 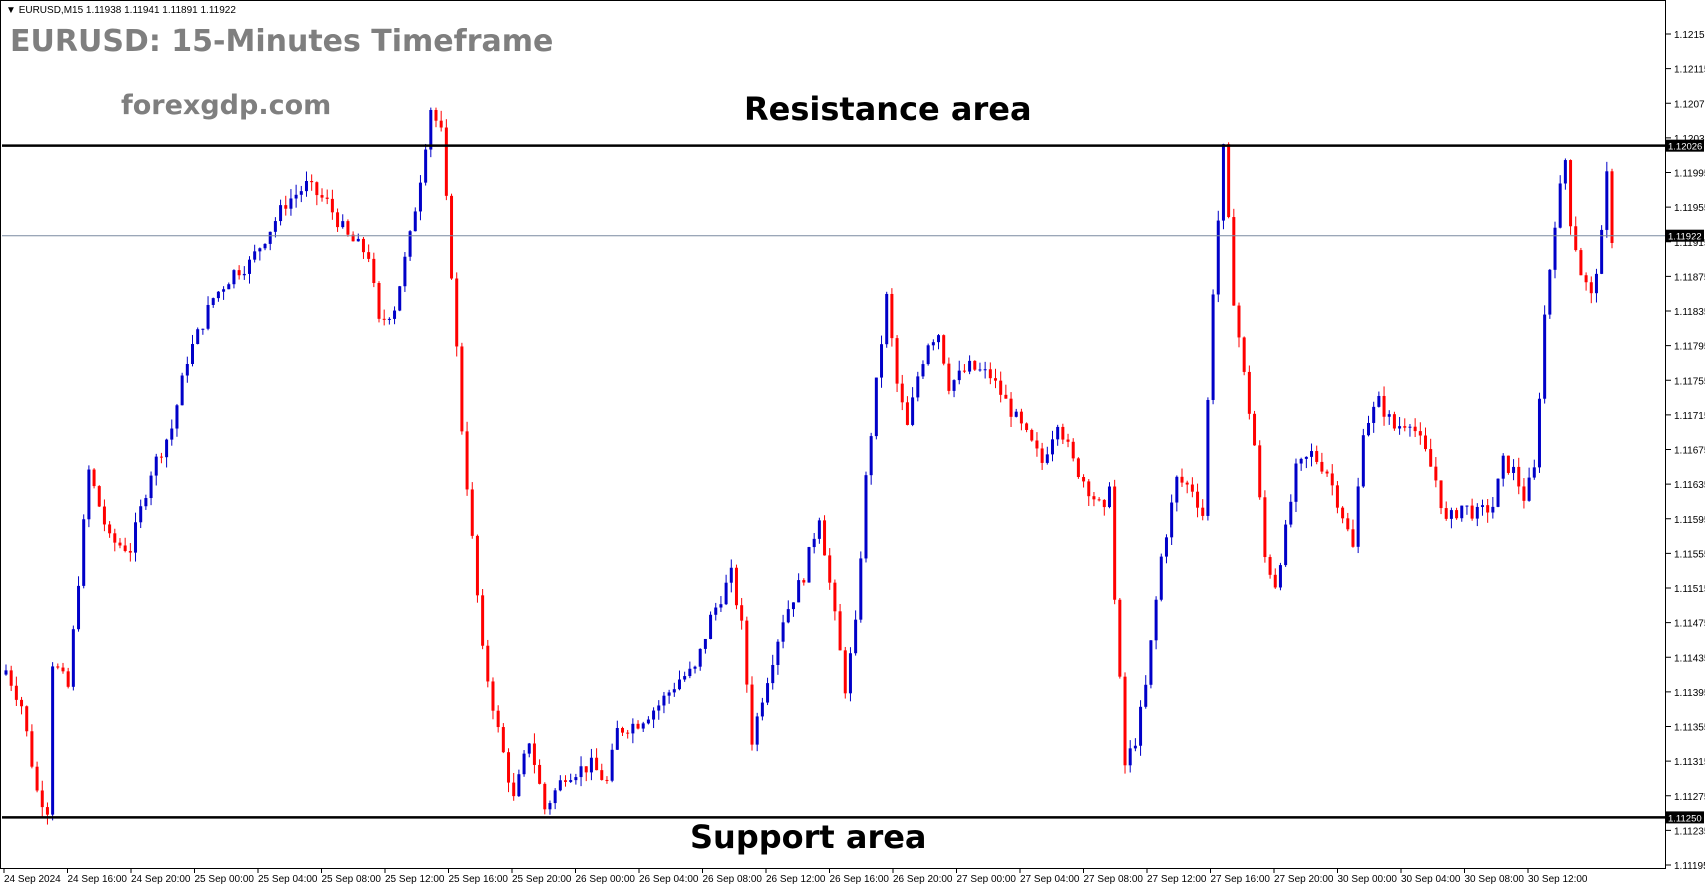 I want to click on time-tick-label: 24 Sep 16:00, so click(x=98, y=879).